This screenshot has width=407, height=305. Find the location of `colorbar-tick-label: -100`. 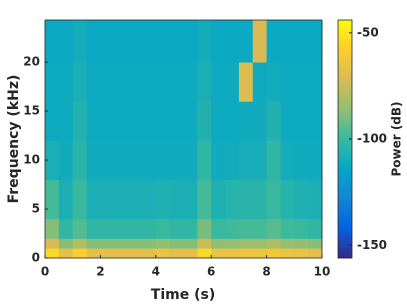

colorbar-tick-label: -100 is located at coordinates (372, 139).